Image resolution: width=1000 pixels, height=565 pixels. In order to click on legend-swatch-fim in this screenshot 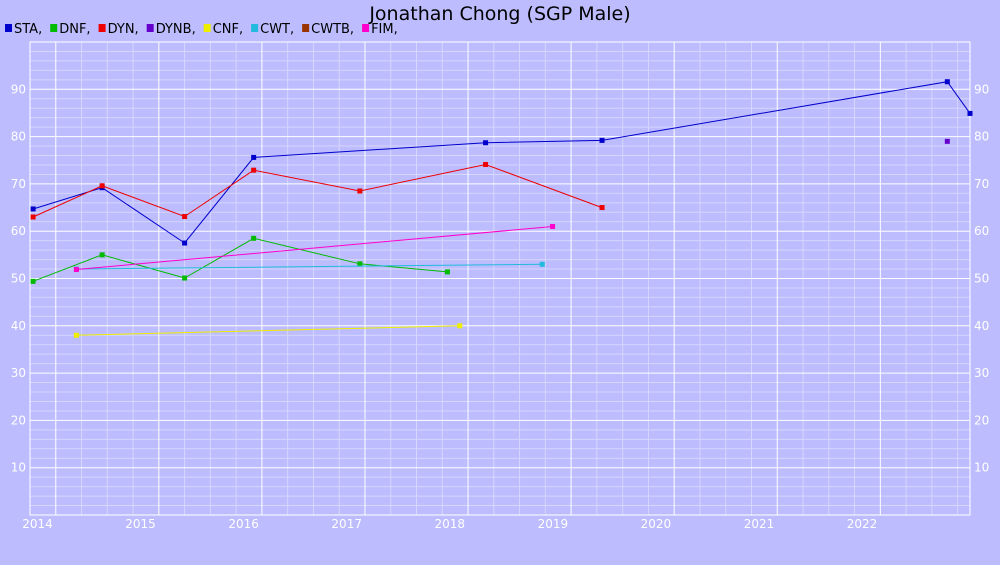, I will do `click(366, 28)`.